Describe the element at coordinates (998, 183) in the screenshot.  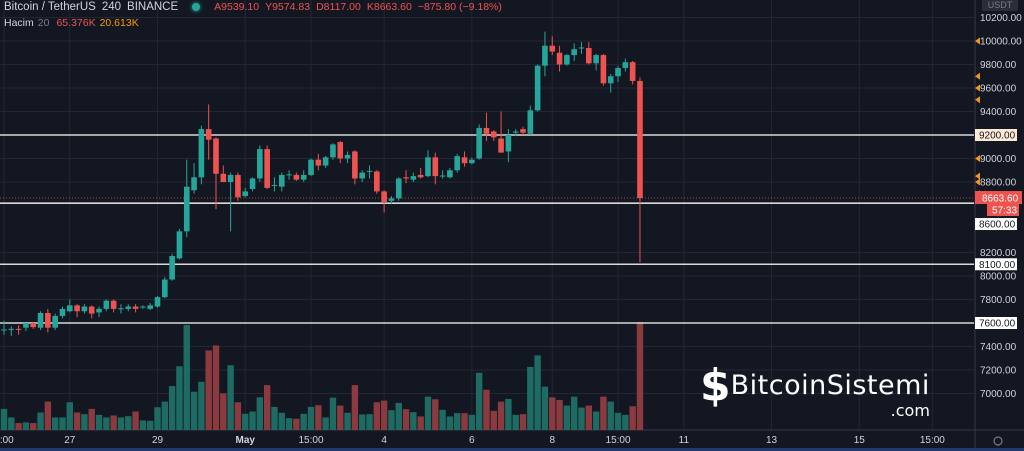
I see `y-tick-label: 8800.00` at that location.